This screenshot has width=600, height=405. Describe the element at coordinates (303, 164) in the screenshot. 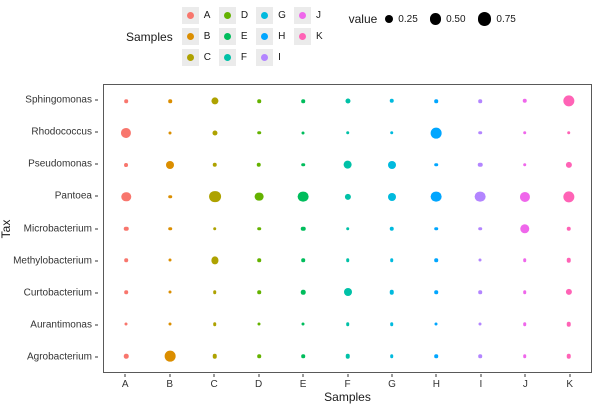

I see `bubble-E-Pseudomonas` at that location.